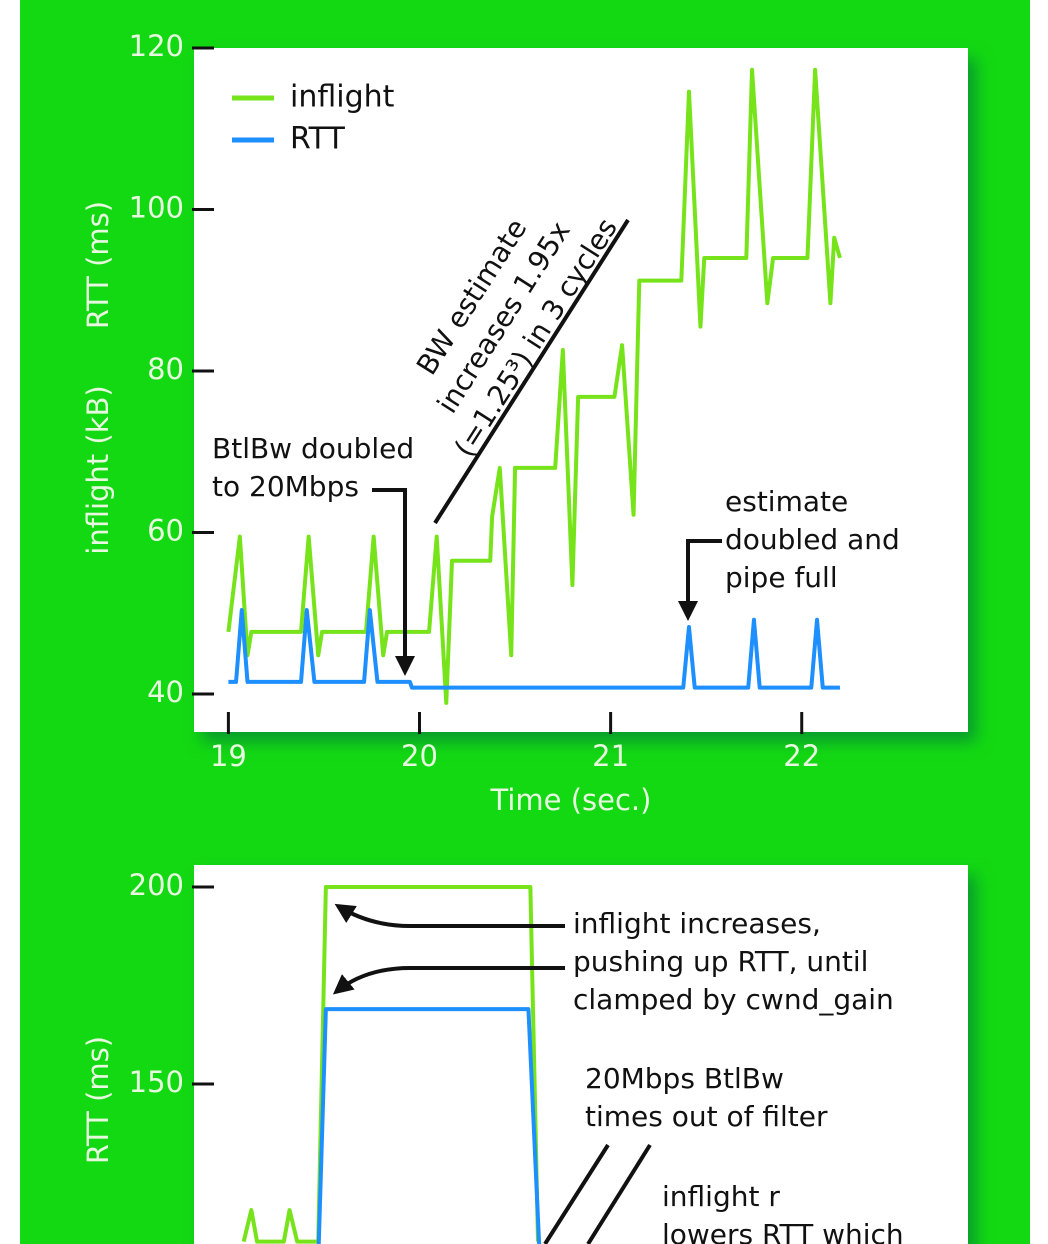  I want to click on y-tick-label: 100, so click(156, 208).